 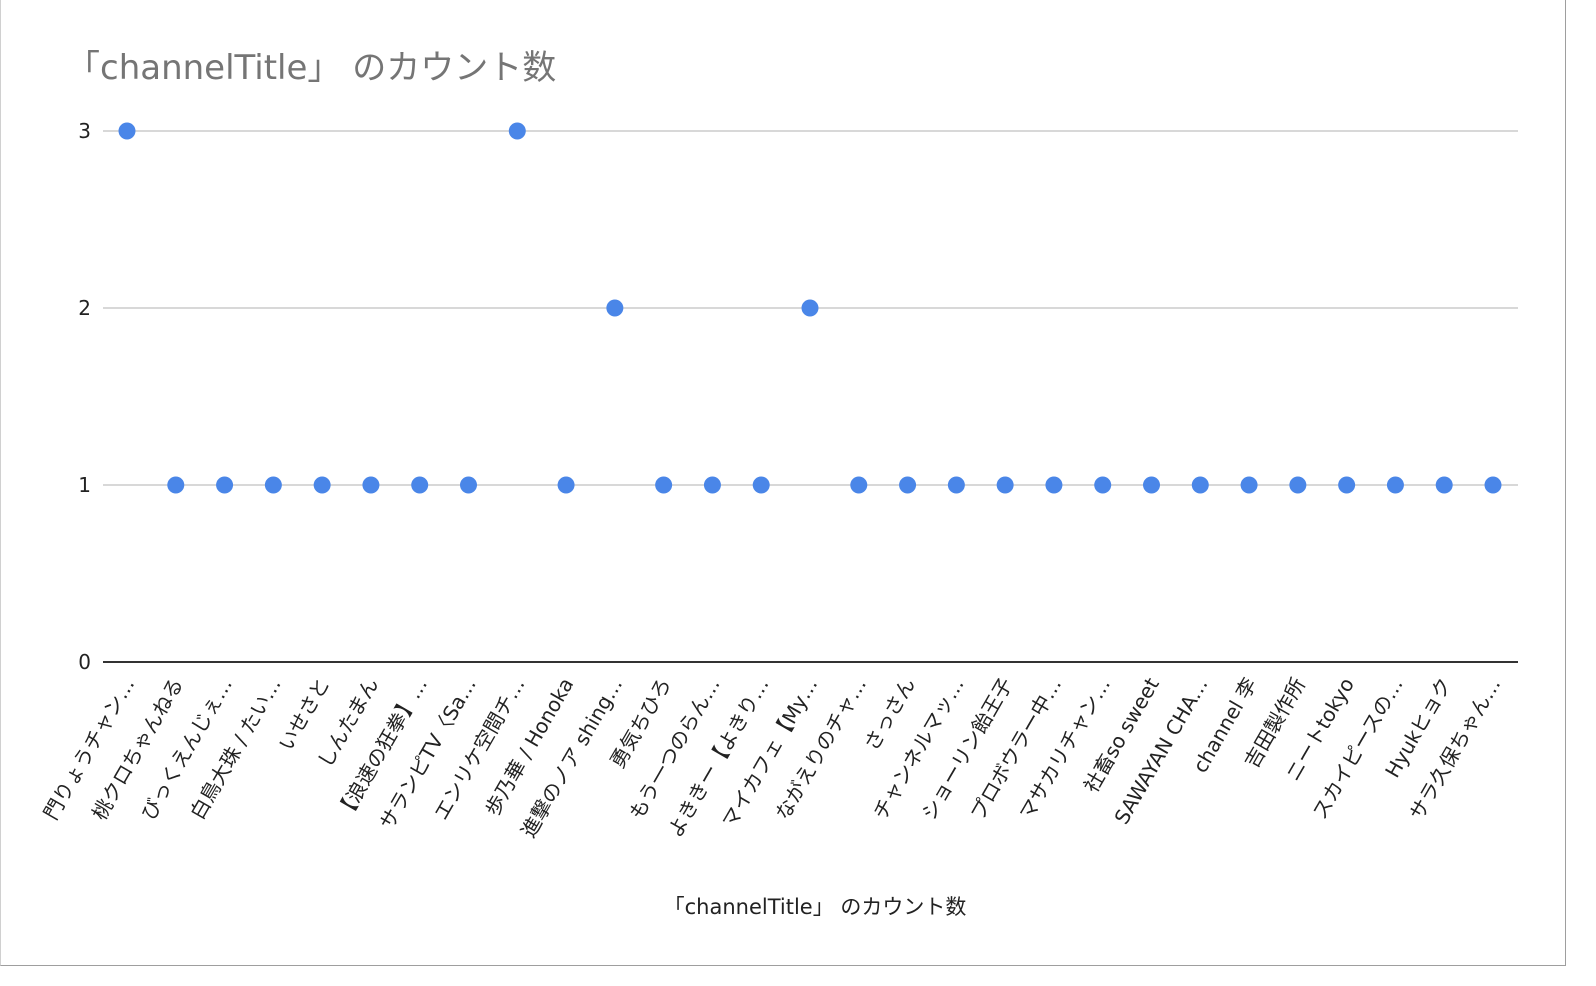 What do you see at coordinates (84, 131) in the screenshot?
I see `y-tick-label: 3` at bounding box center [84, 131].